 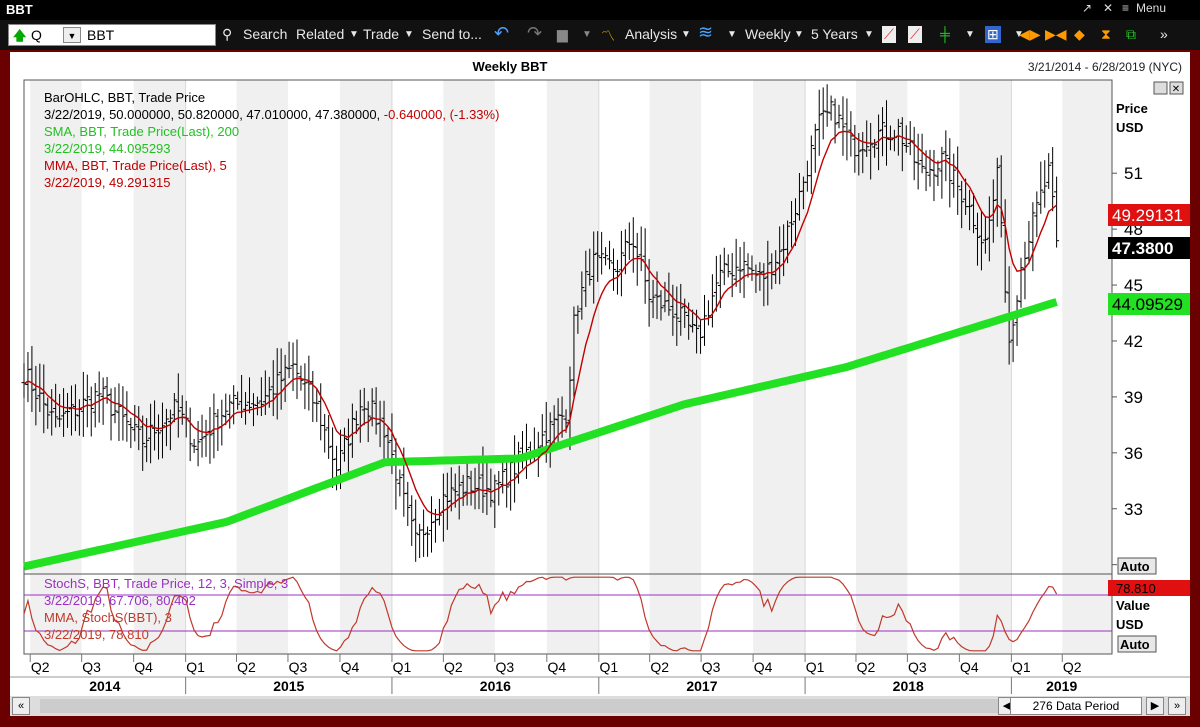 I want to click on price-axis-title: Price, so click(x=1132, y=108).